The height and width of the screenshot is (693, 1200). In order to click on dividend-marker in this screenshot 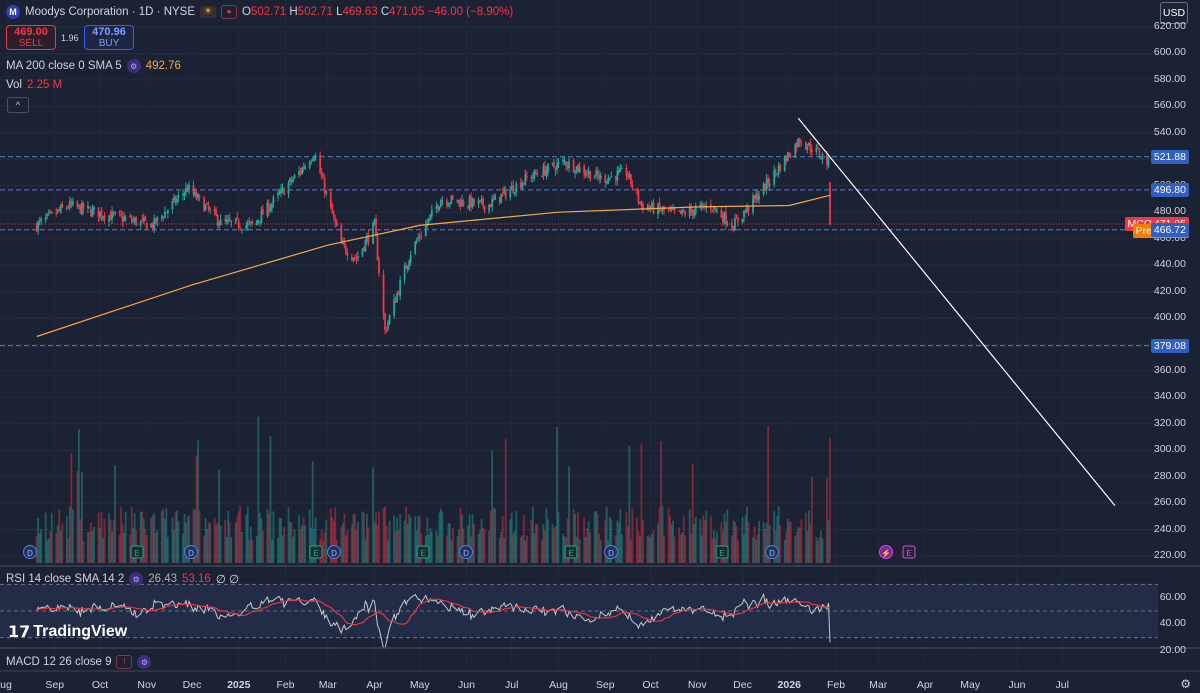, I will do `click(611, 552)`.